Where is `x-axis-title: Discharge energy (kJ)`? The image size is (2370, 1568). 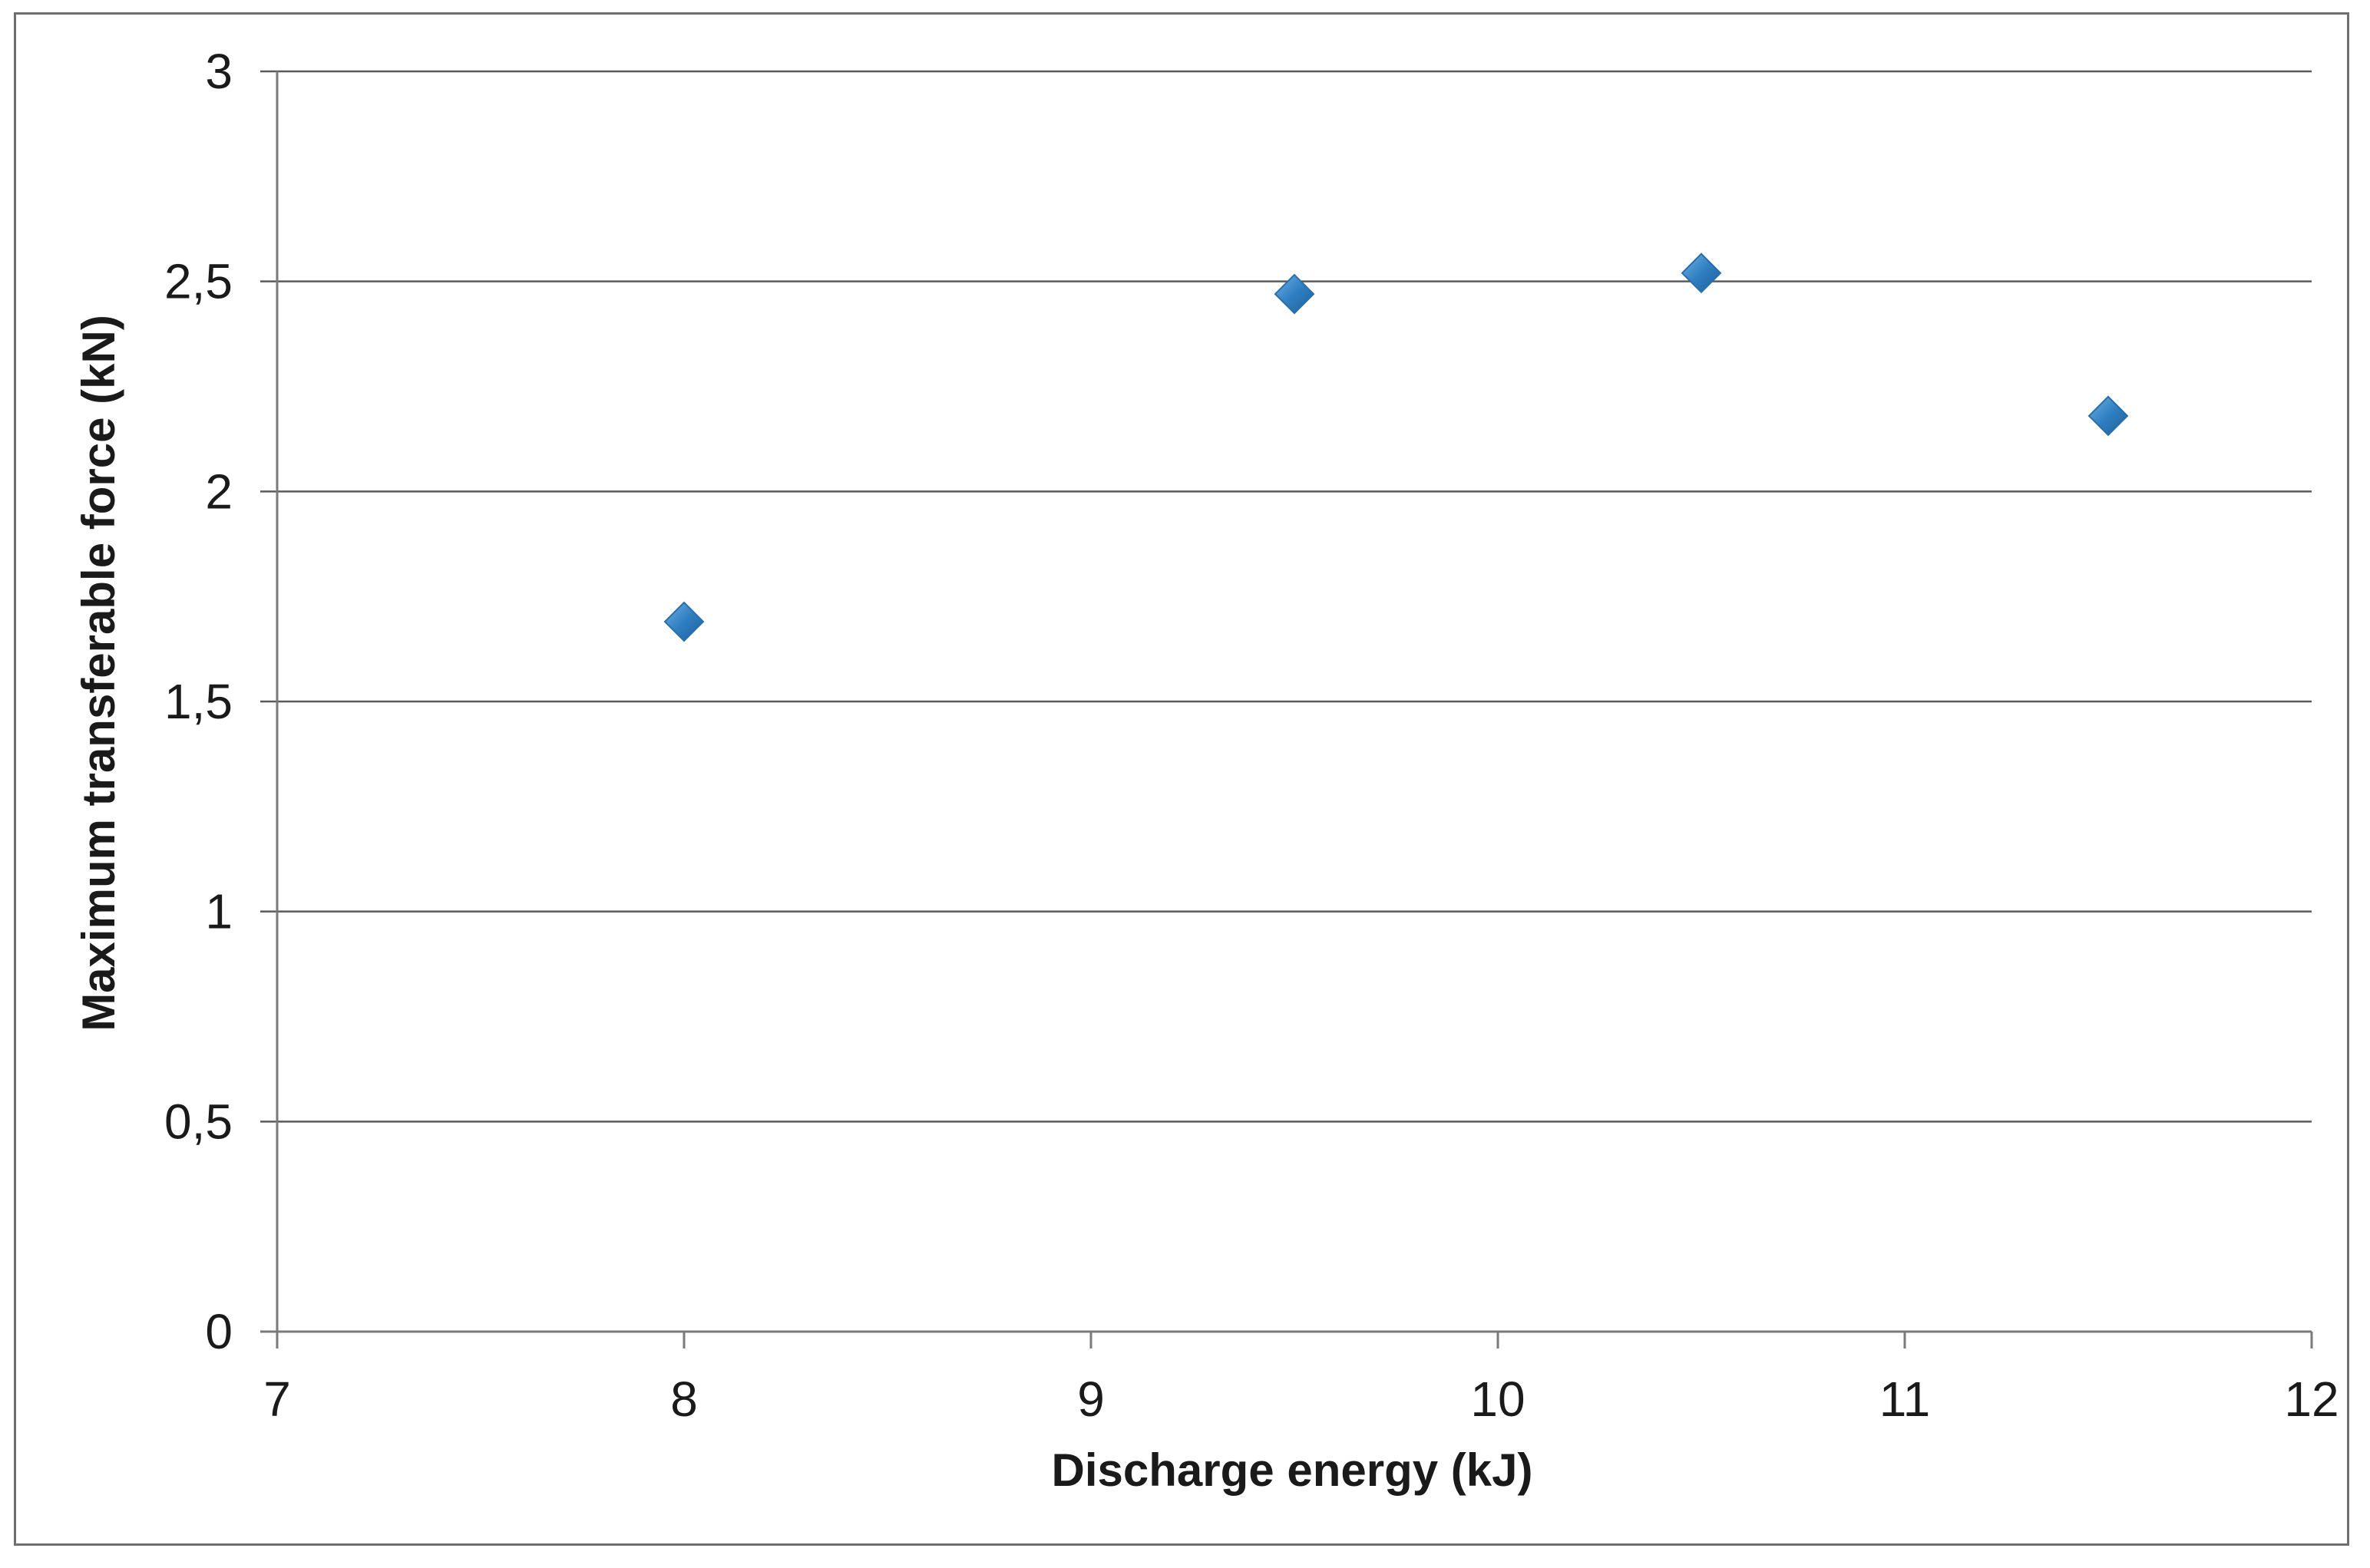 x-axis-title: Discharge energy (kJ) is located at coordinates (1293, 1470).